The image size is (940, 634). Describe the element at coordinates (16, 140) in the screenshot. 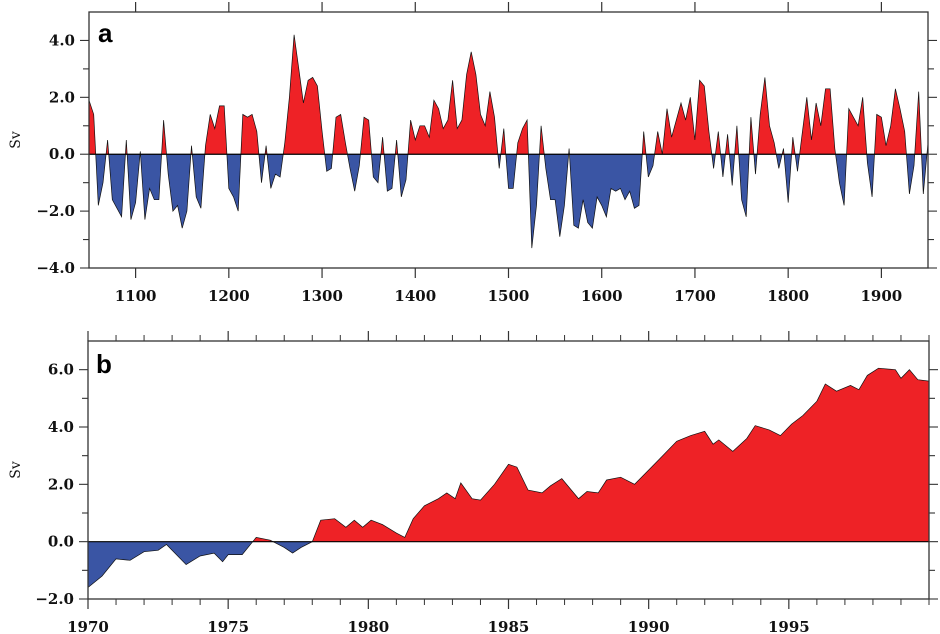

I see `panel-a-y-axis-label: Sv` at that location.